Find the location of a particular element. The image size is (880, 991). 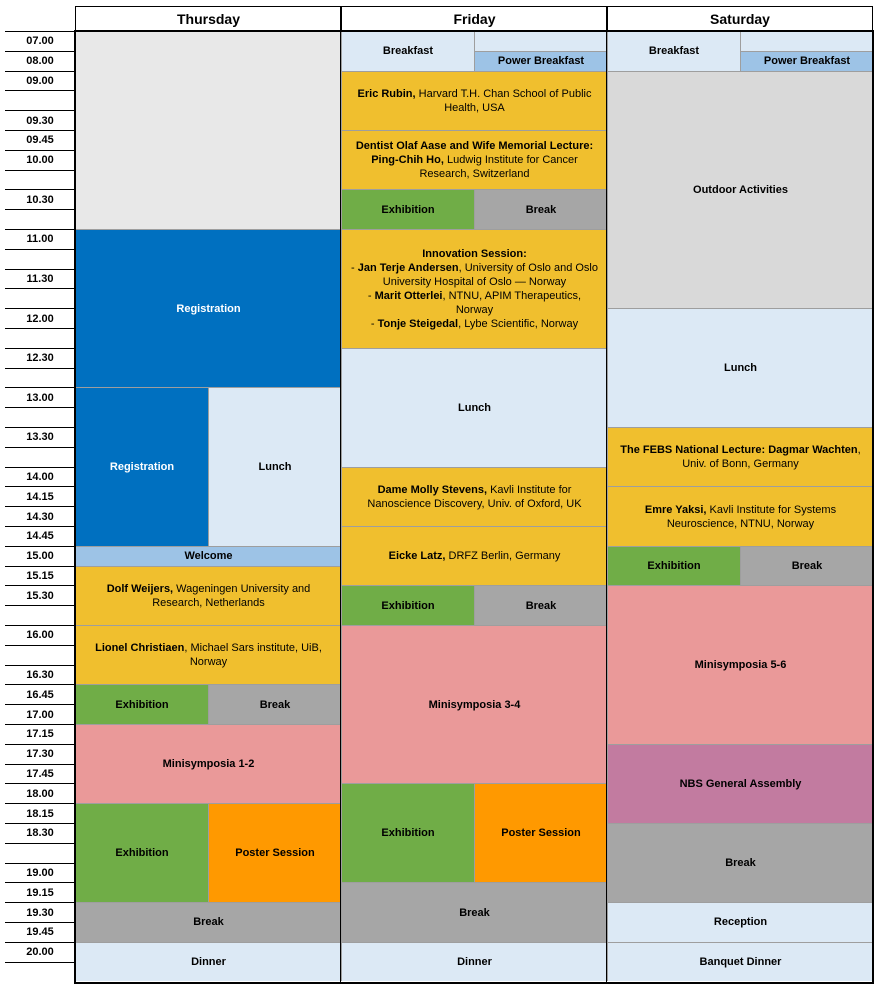

event-title: Outdoor Activities is located at coordinates (740, 189).